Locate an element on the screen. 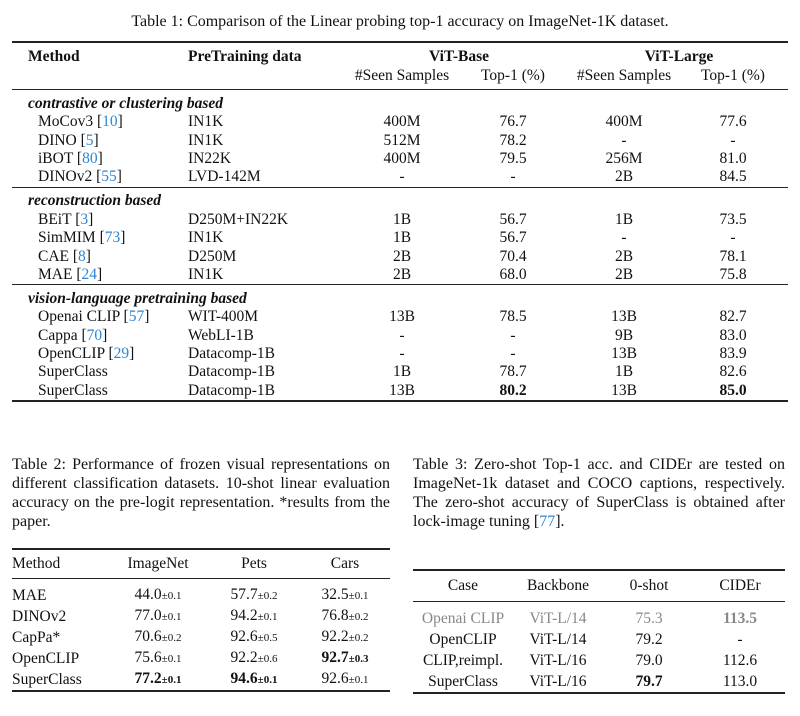 The image size is (800, 716). value-cell: 1B is located at coordinates (402, 372).